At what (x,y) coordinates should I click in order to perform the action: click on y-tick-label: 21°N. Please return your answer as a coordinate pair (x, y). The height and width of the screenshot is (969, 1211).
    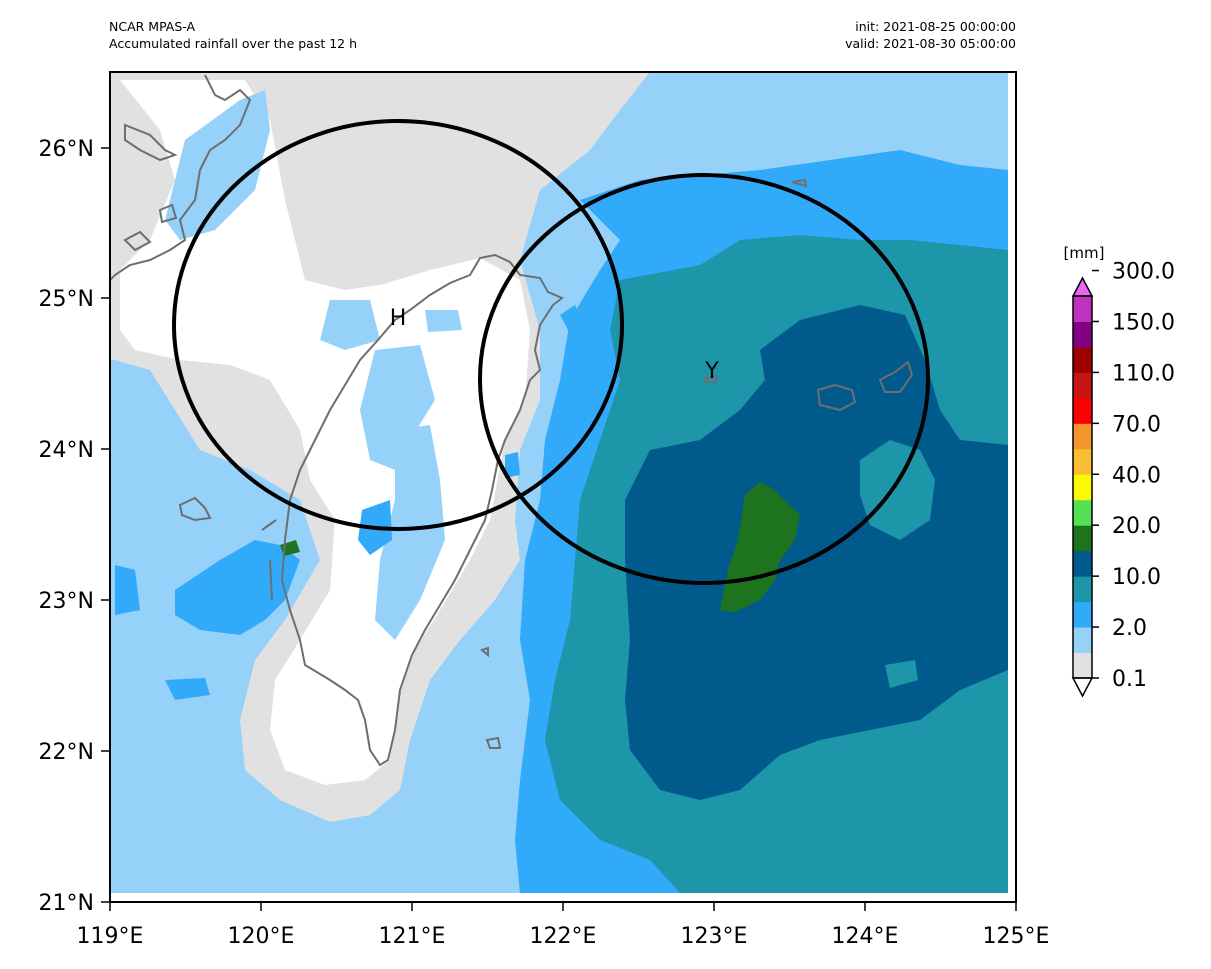
    Looking at the image, I should click on (66, 903).